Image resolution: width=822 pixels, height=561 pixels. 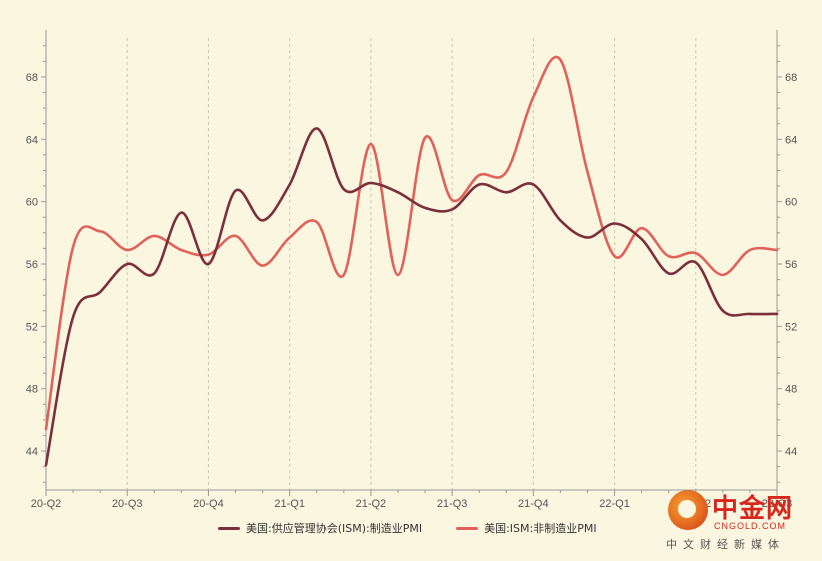 I want to click on y-tick-label-left: 56, so click(x=32, y=265).